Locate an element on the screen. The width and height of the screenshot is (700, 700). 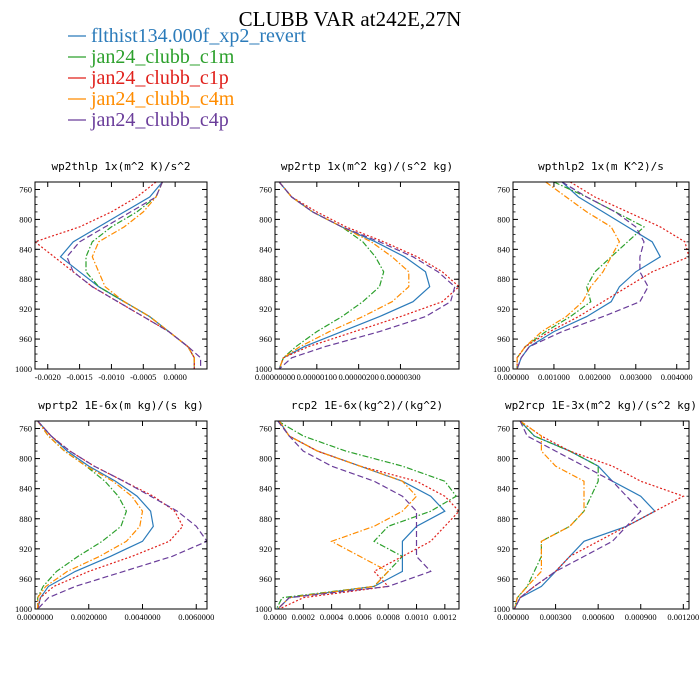
legend-label: jan24_clubb_c4p is located at coordinates (159, 120).